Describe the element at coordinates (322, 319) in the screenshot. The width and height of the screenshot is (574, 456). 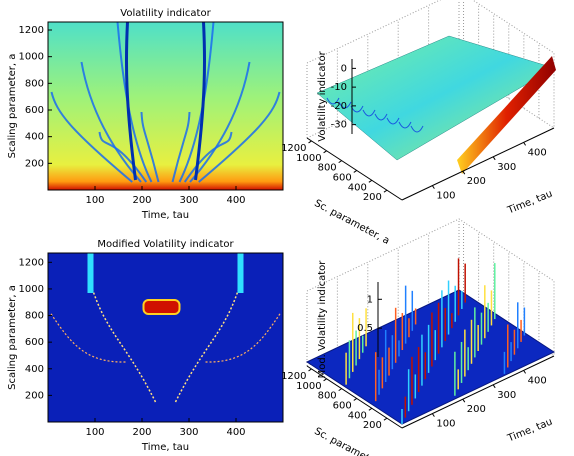
I see `z-axis-label: Mod. Volatility indicator` at that location.